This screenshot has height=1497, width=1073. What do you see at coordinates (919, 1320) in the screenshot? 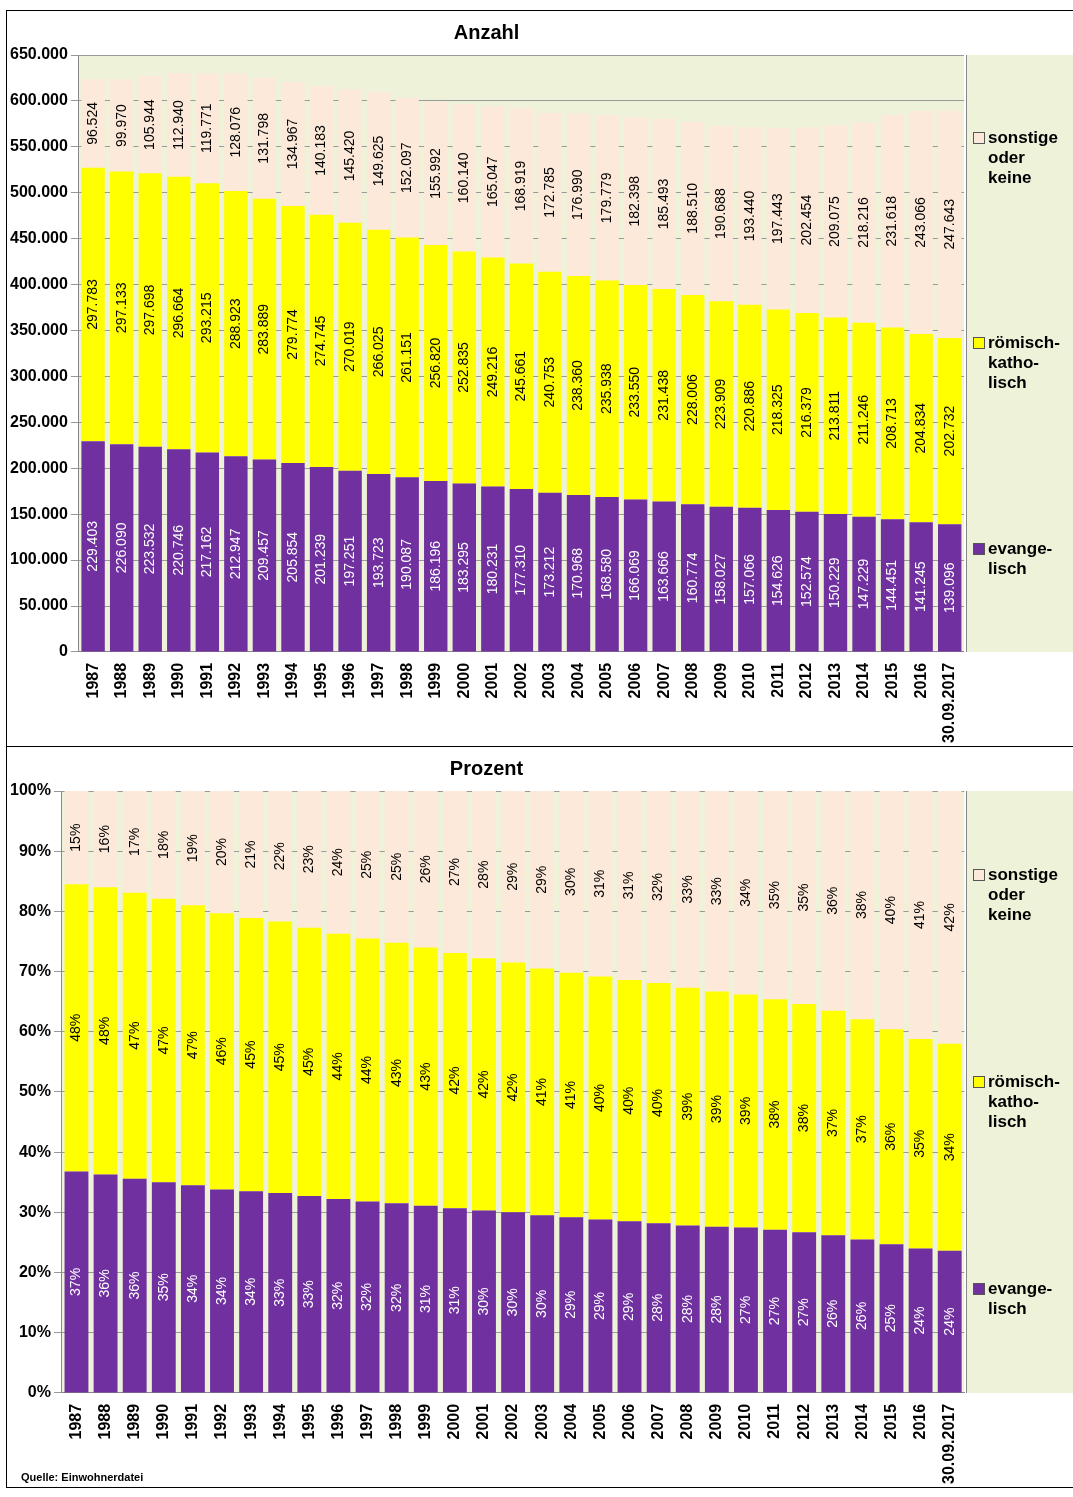
I see `data-label: 24%` at bounding box center [919, 1320].